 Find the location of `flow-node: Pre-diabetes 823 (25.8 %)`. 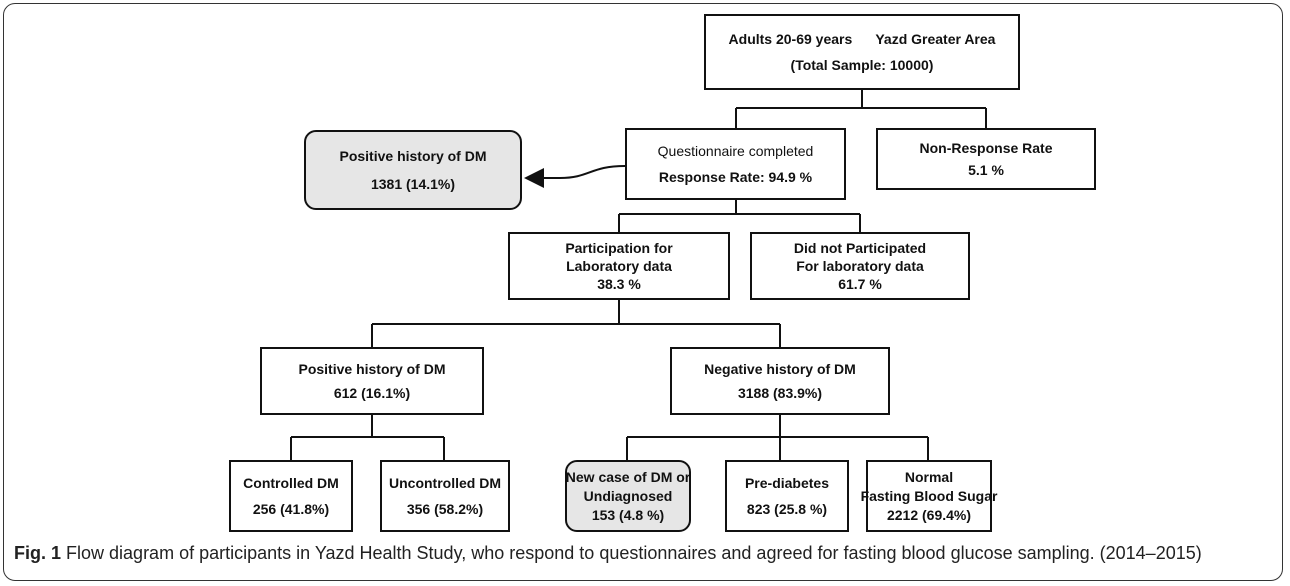

flow-node: Pre-diabetes 823 (25.8 %) is located at coordinates (787, 496).